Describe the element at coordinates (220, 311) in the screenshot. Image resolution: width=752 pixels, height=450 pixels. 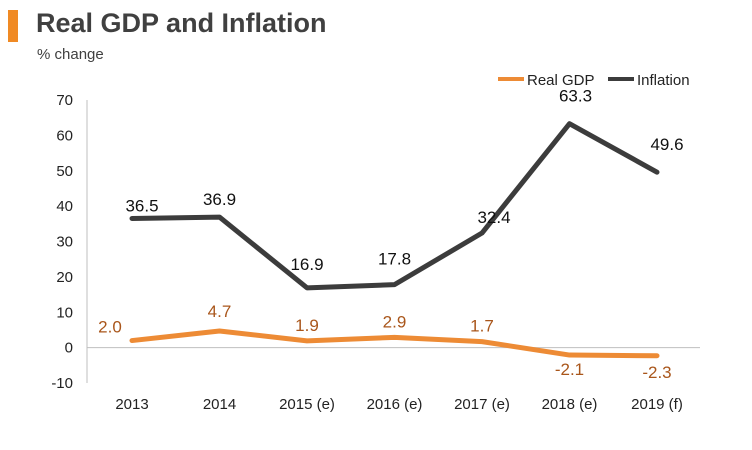
I see `data-label-real-gdp: 4.7` at that location.